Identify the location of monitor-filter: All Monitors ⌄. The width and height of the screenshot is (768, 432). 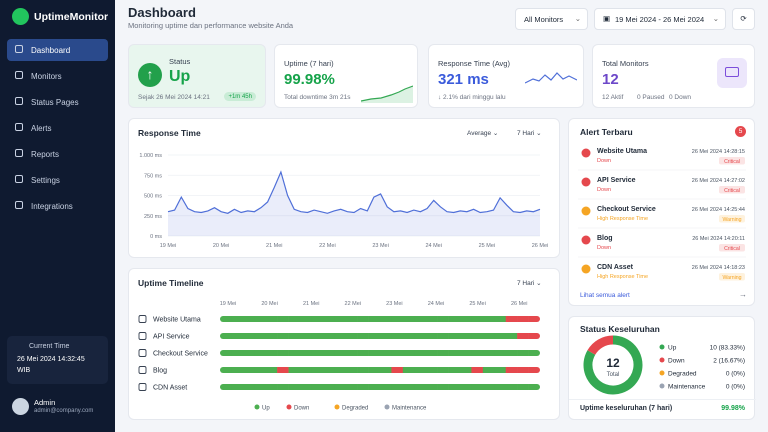
(551, 19).